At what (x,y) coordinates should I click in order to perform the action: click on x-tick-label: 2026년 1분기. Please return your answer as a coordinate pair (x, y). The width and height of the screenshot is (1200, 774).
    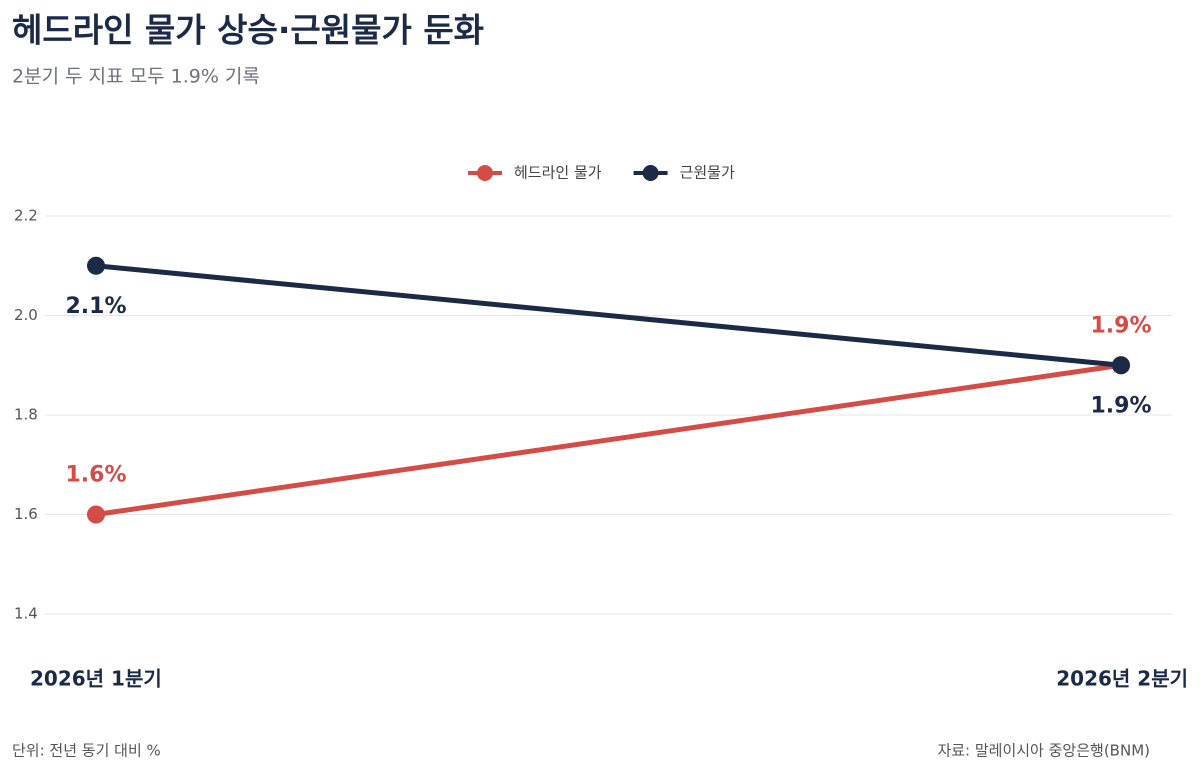
    Looking at the image, I should click on (96, 679).